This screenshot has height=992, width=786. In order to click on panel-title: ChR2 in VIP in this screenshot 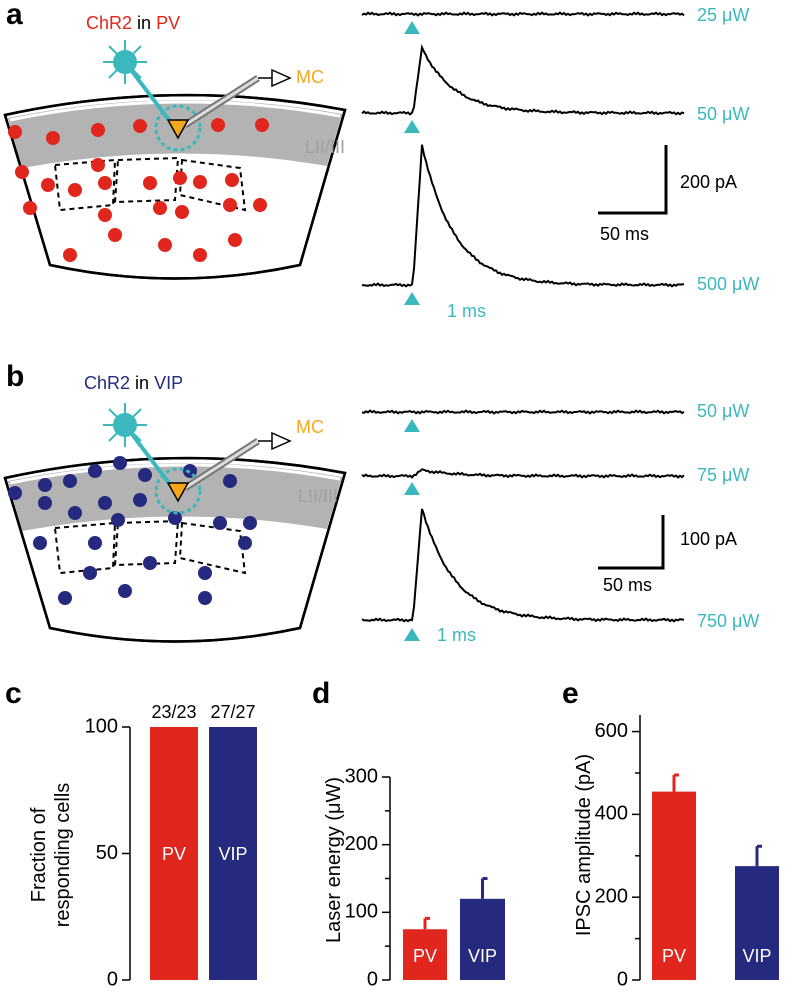, I will do `click(133, 383)`.